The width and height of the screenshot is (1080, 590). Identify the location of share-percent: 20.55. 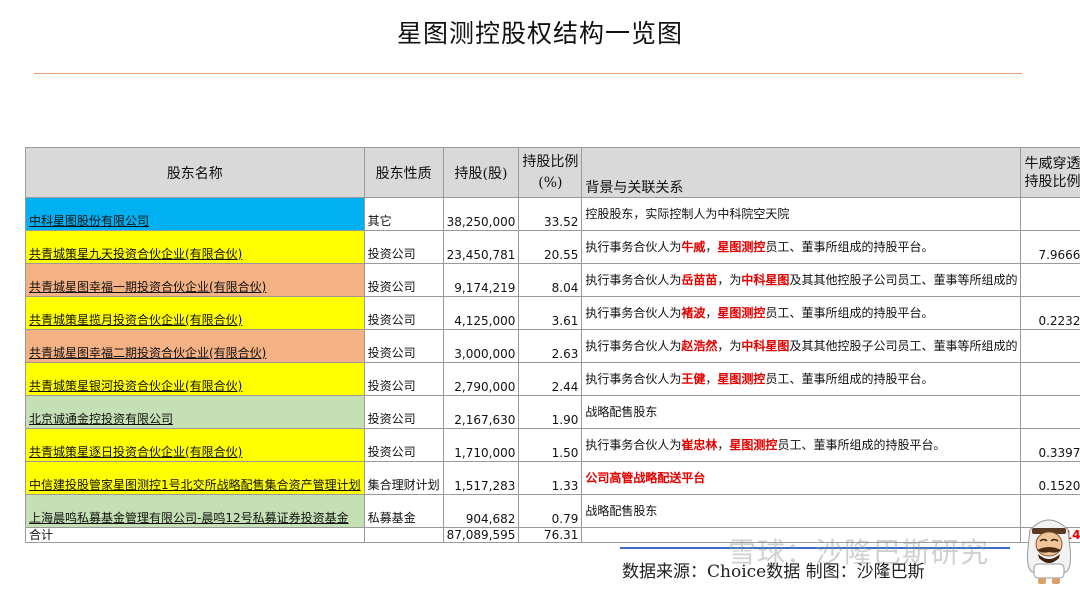
(550, 247).